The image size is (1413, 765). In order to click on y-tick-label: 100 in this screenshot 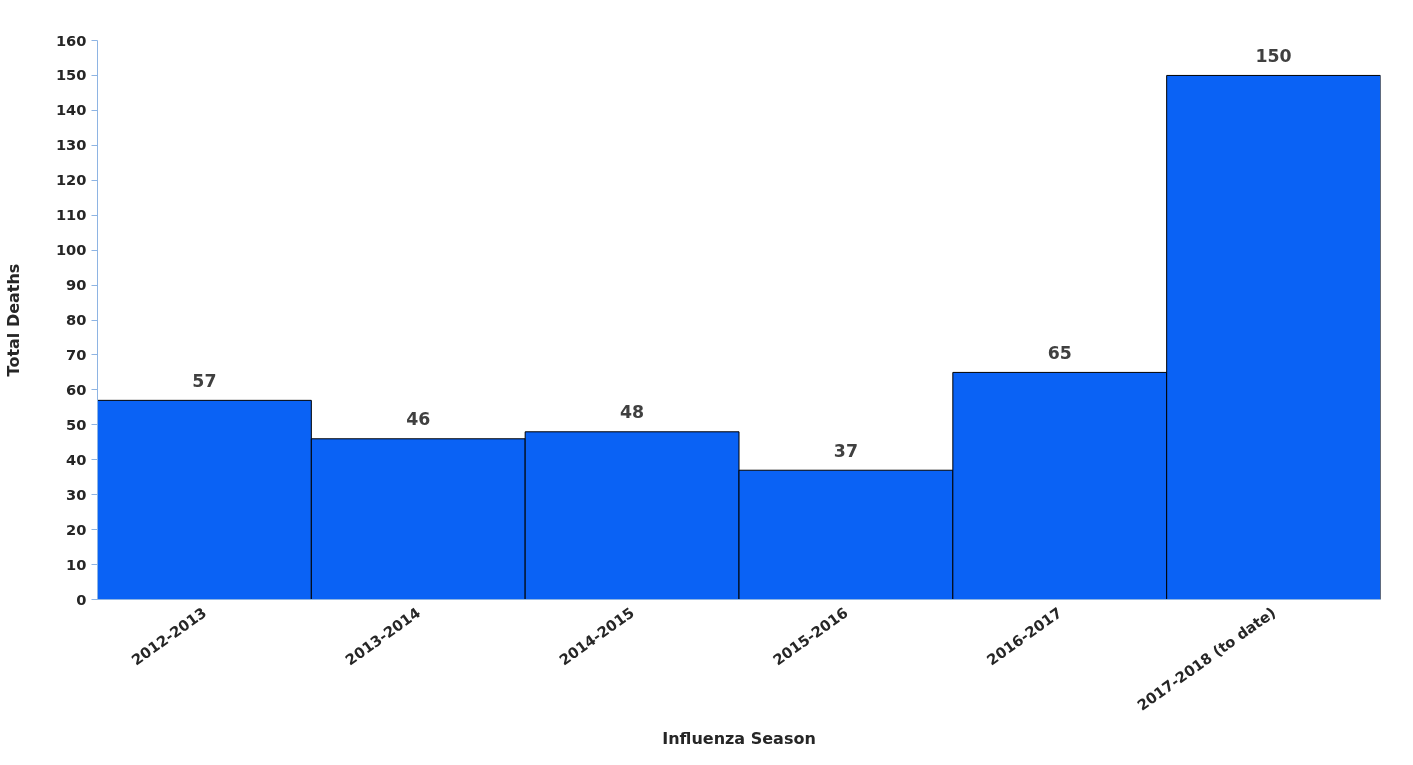, I will do `click(71, 250)`.